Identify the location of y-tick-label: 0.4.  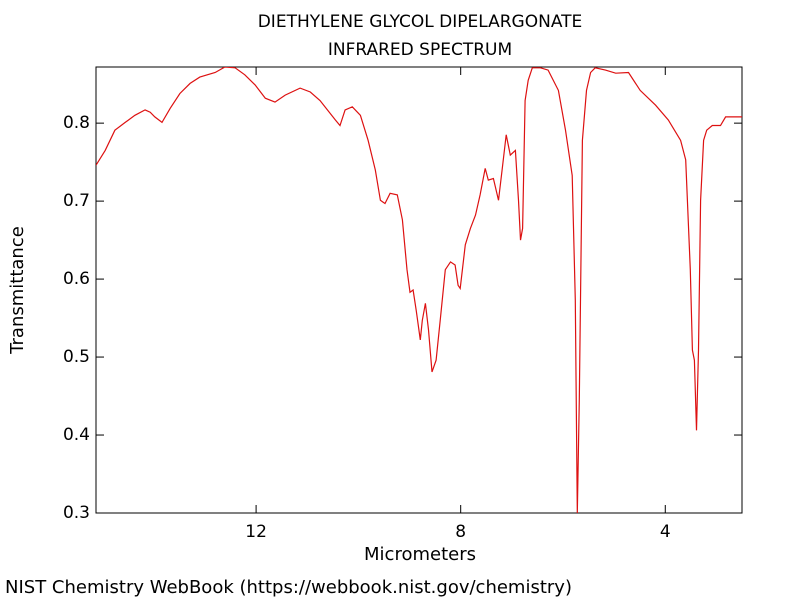
(76, 435).